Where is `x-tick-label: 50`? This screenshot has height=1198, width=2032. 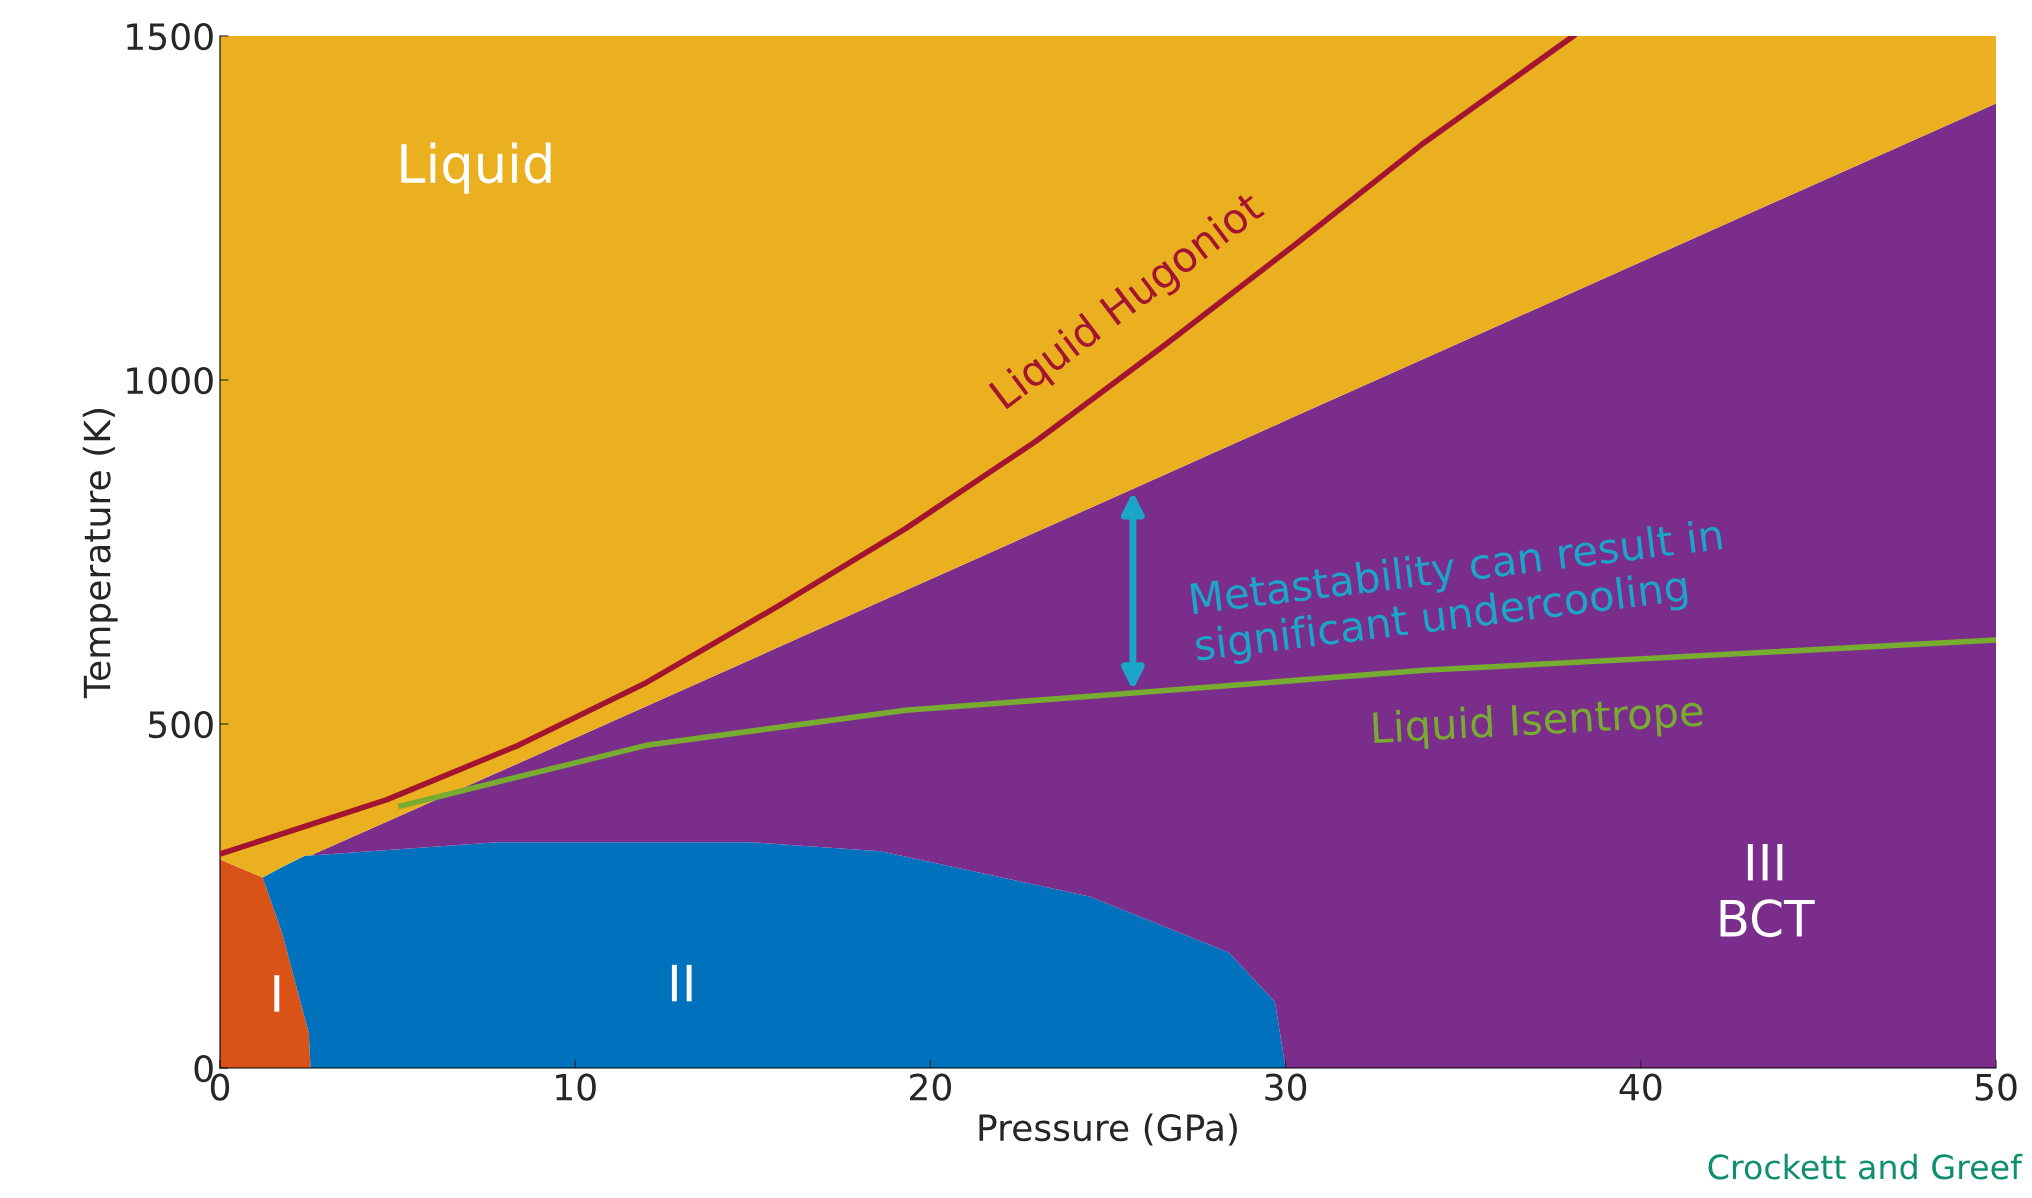 x-tick-label: 50 is located at coordinates (1996, 1087).